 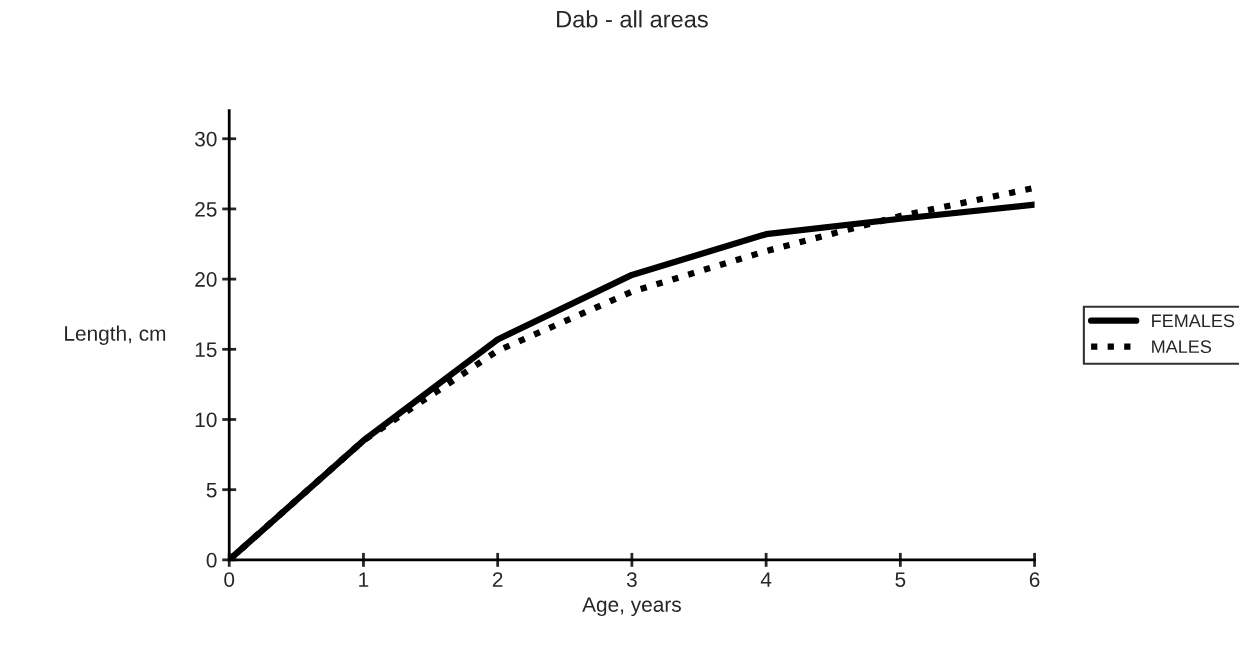 What do you see at coordinates (497, 579) in the screenshot?
I see `x-tick-label: 2` at bounding box center [497, 579].